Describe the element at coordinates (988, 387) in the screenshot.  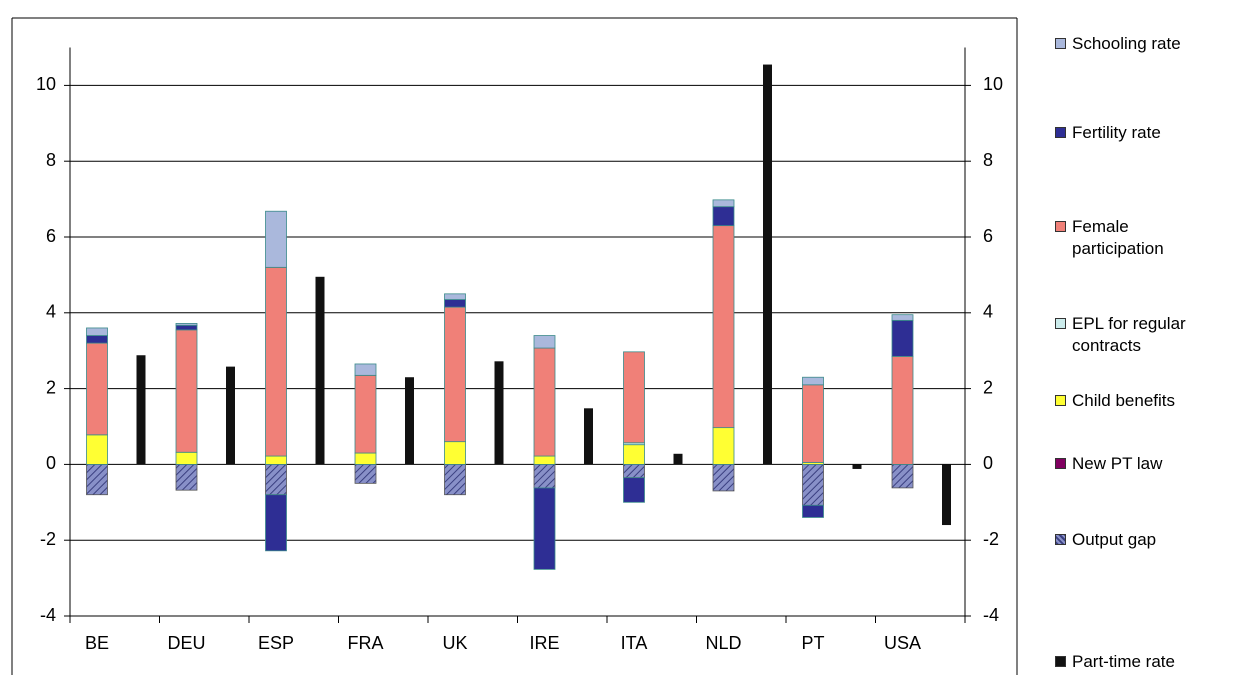
I see `y2-tick-label: 2` at that location.